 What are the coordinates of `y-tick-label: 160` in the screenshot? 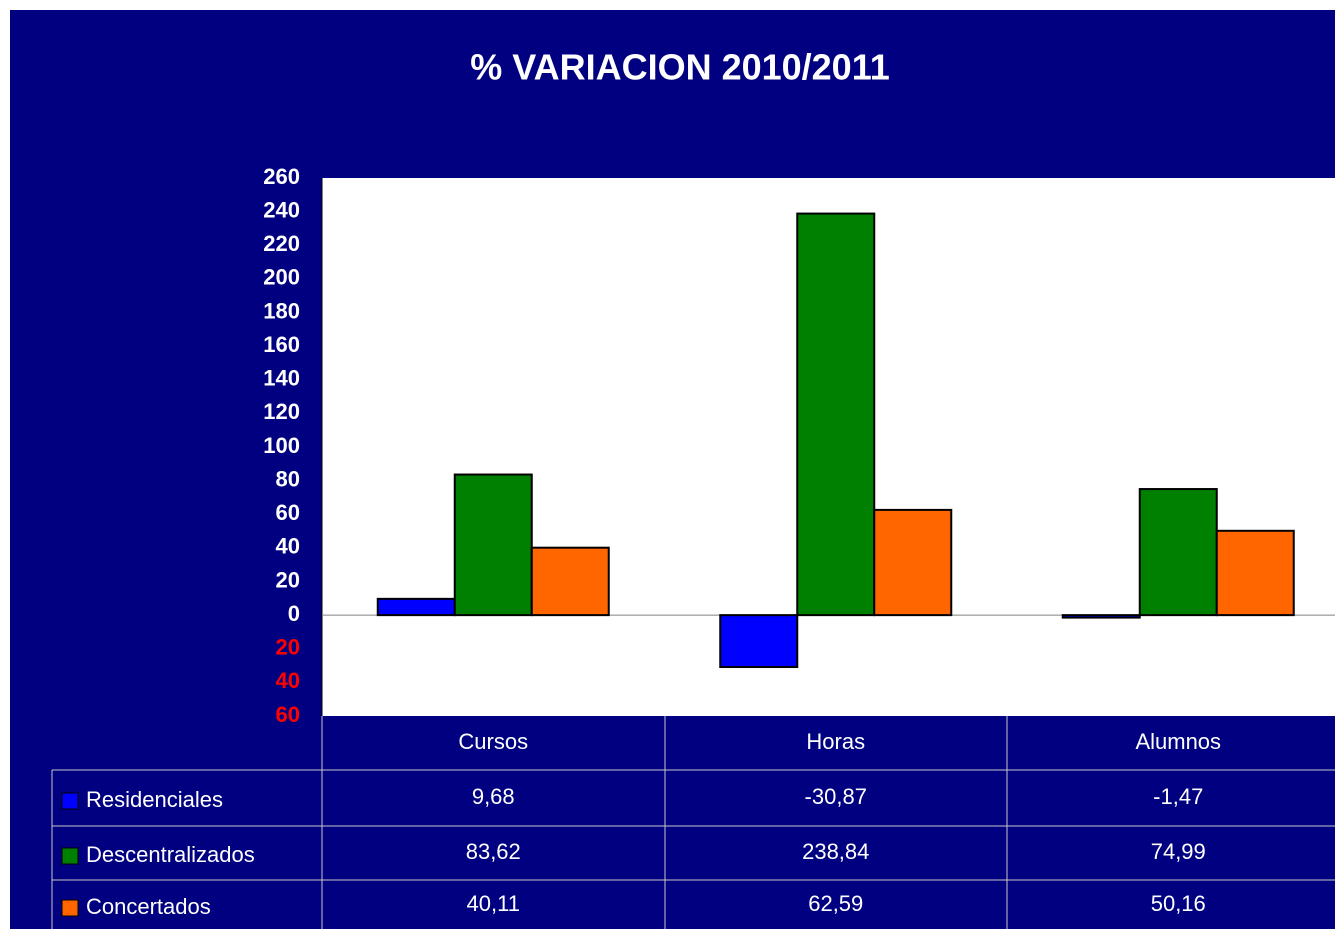 It's located at (281, 344).